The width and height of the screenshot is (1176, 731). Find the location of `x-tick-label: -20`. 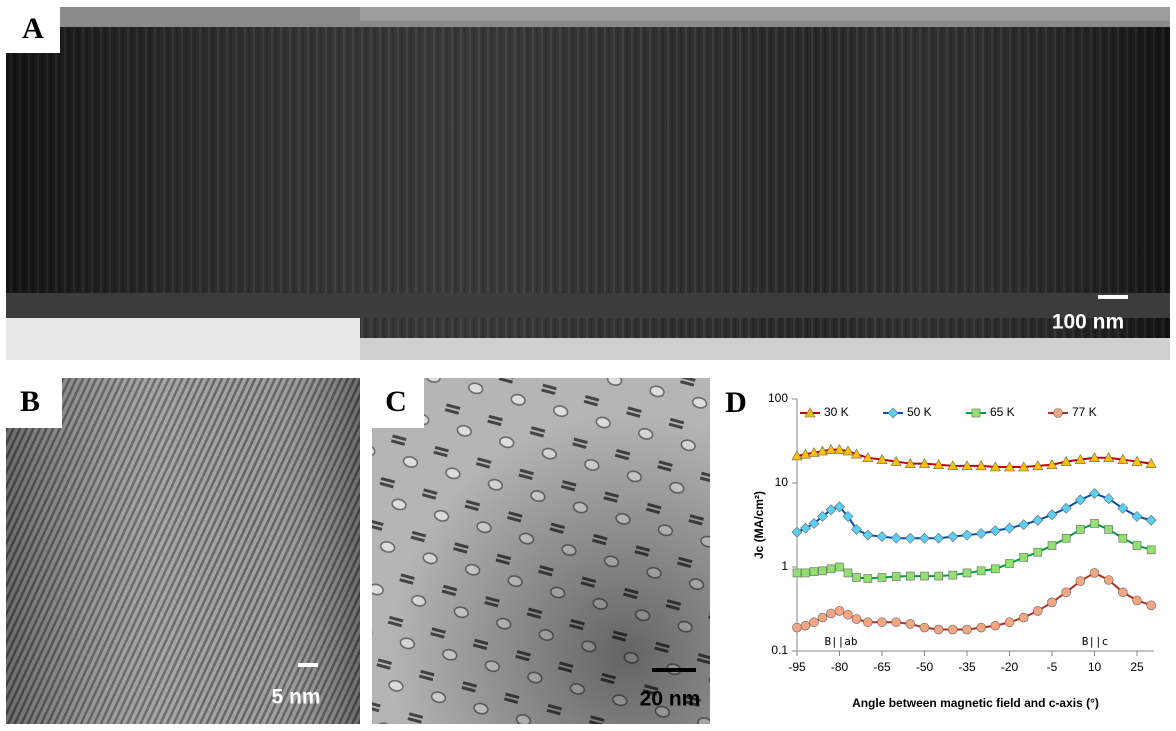

x-tick-label: -20 is located at coordinates (1010, 667).